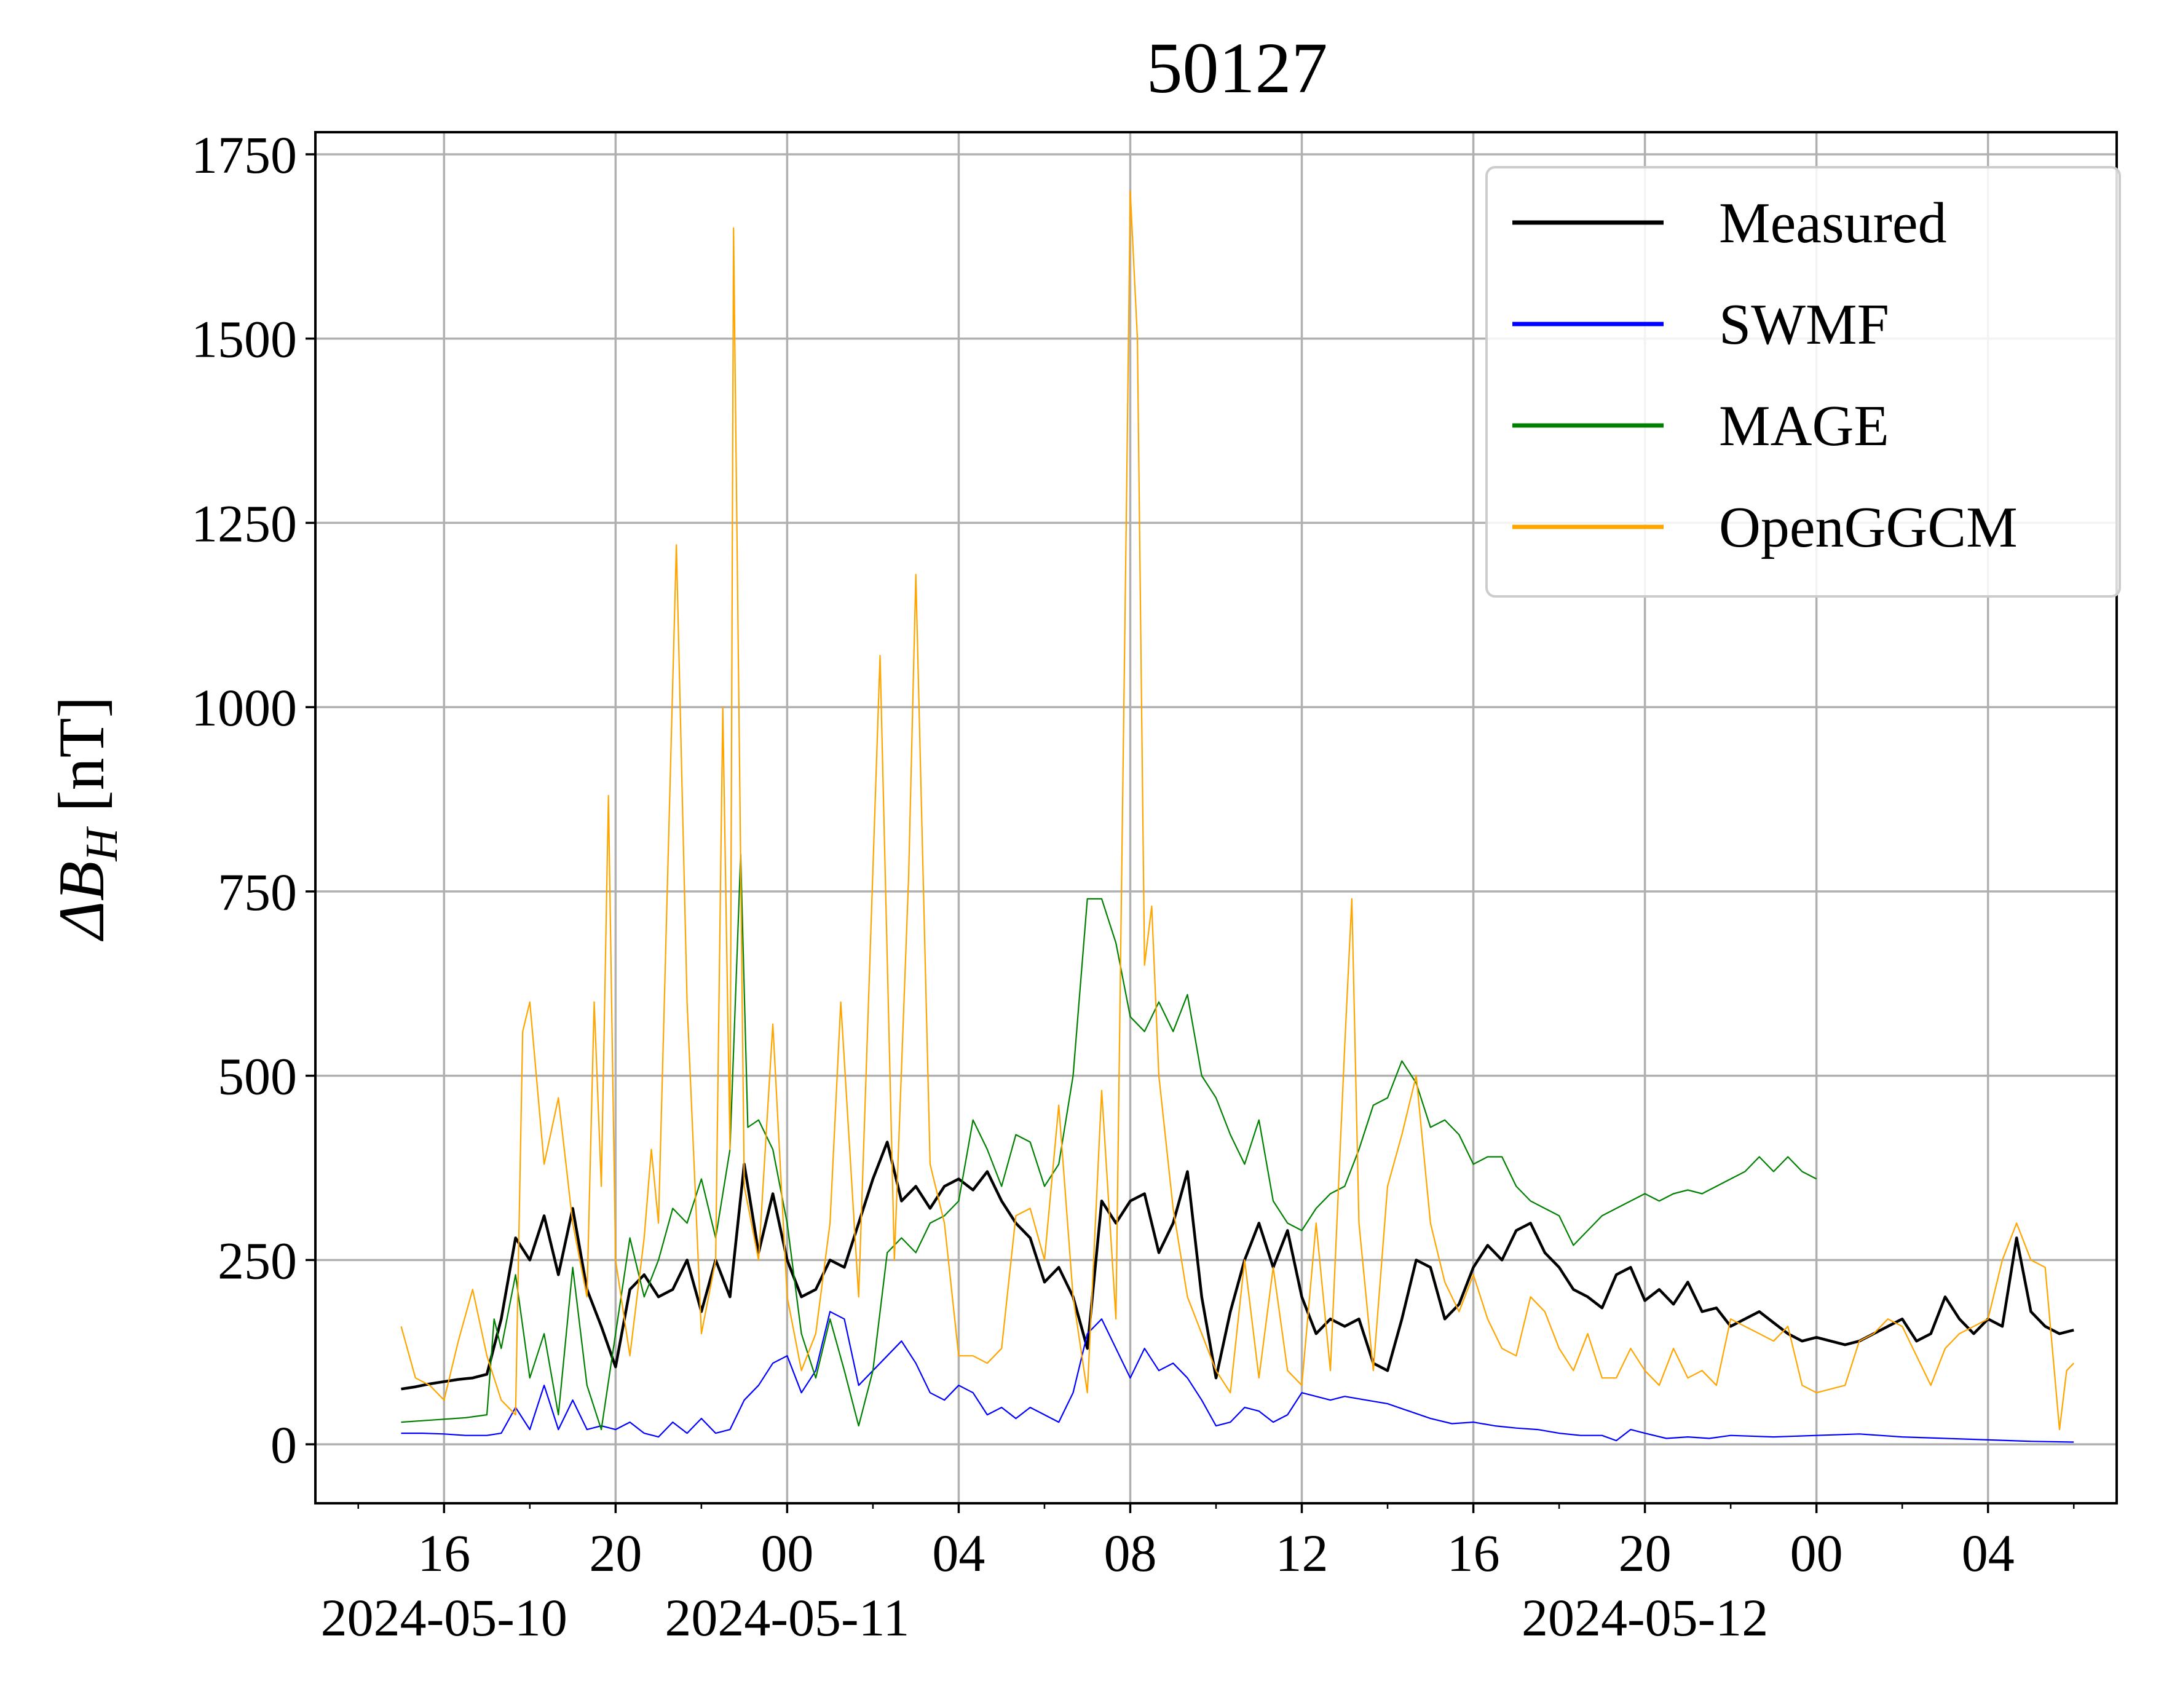 This screenshot has height=1708, width=2180. What do you see at coordinates (253, 799) in the screenshot?
I see `y-axis: 0 250 500 750 1000 1250 1500 1750` at bounding box center [253, 799].